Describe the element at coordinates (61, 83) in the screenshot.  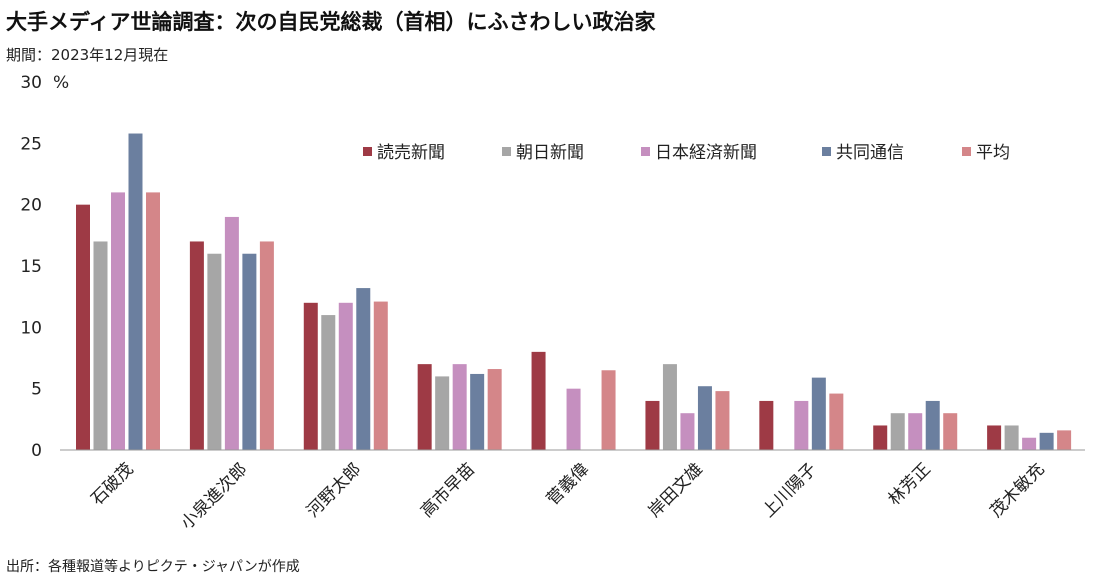
I see `y-axis-unit: %` at that location.